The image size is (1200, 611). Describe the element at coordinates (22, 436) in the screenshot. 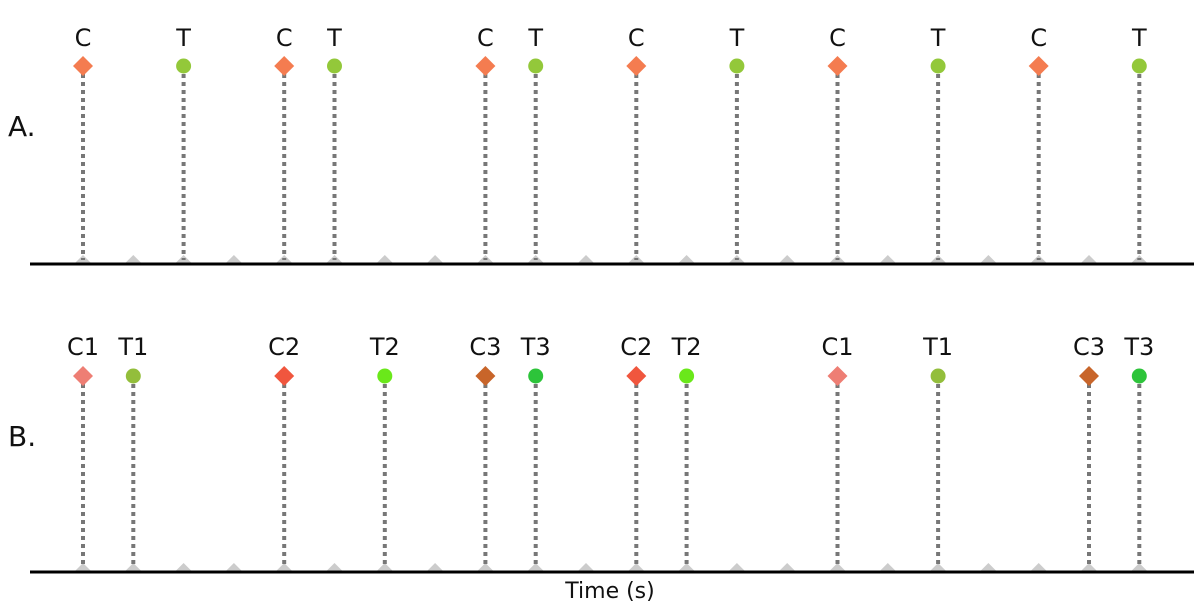

I see `panel-b-label: B.` at that location.